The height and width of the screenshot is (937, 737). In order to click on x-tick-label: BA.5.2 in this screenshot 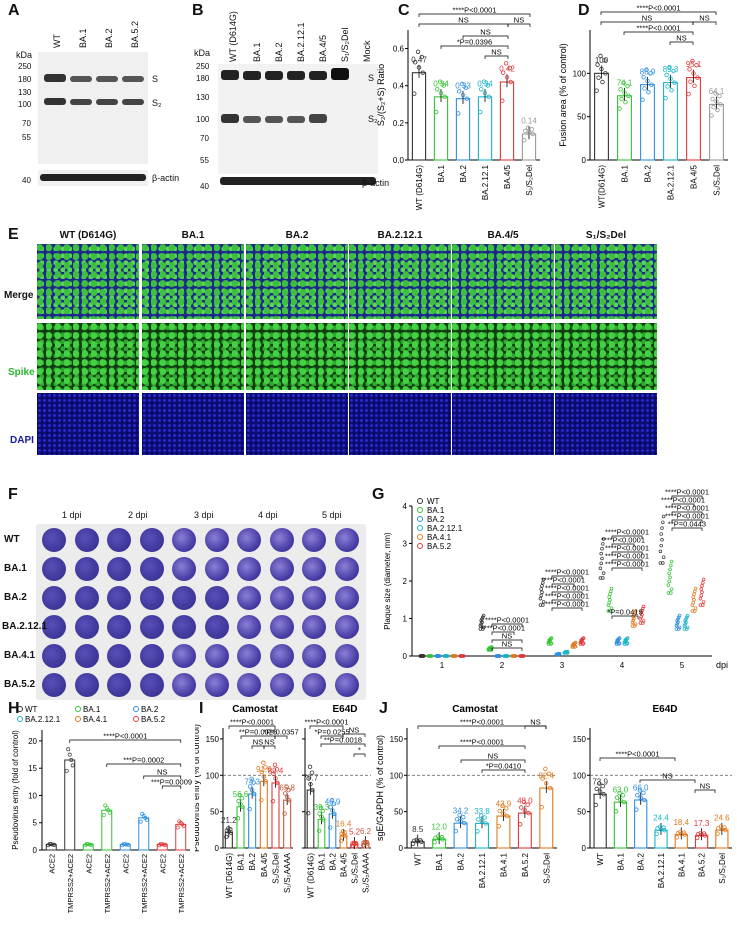, I will do `click(525, 864)`.